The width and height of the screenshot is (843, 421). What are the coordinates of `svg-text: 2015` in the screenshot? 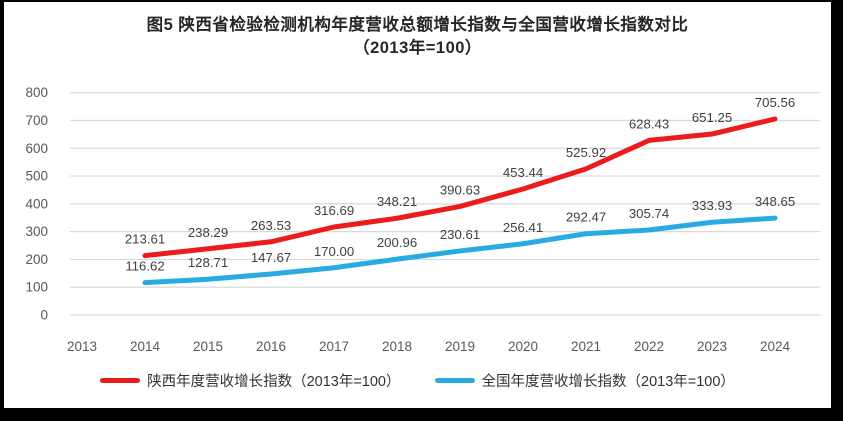 It's located at (208, 346).